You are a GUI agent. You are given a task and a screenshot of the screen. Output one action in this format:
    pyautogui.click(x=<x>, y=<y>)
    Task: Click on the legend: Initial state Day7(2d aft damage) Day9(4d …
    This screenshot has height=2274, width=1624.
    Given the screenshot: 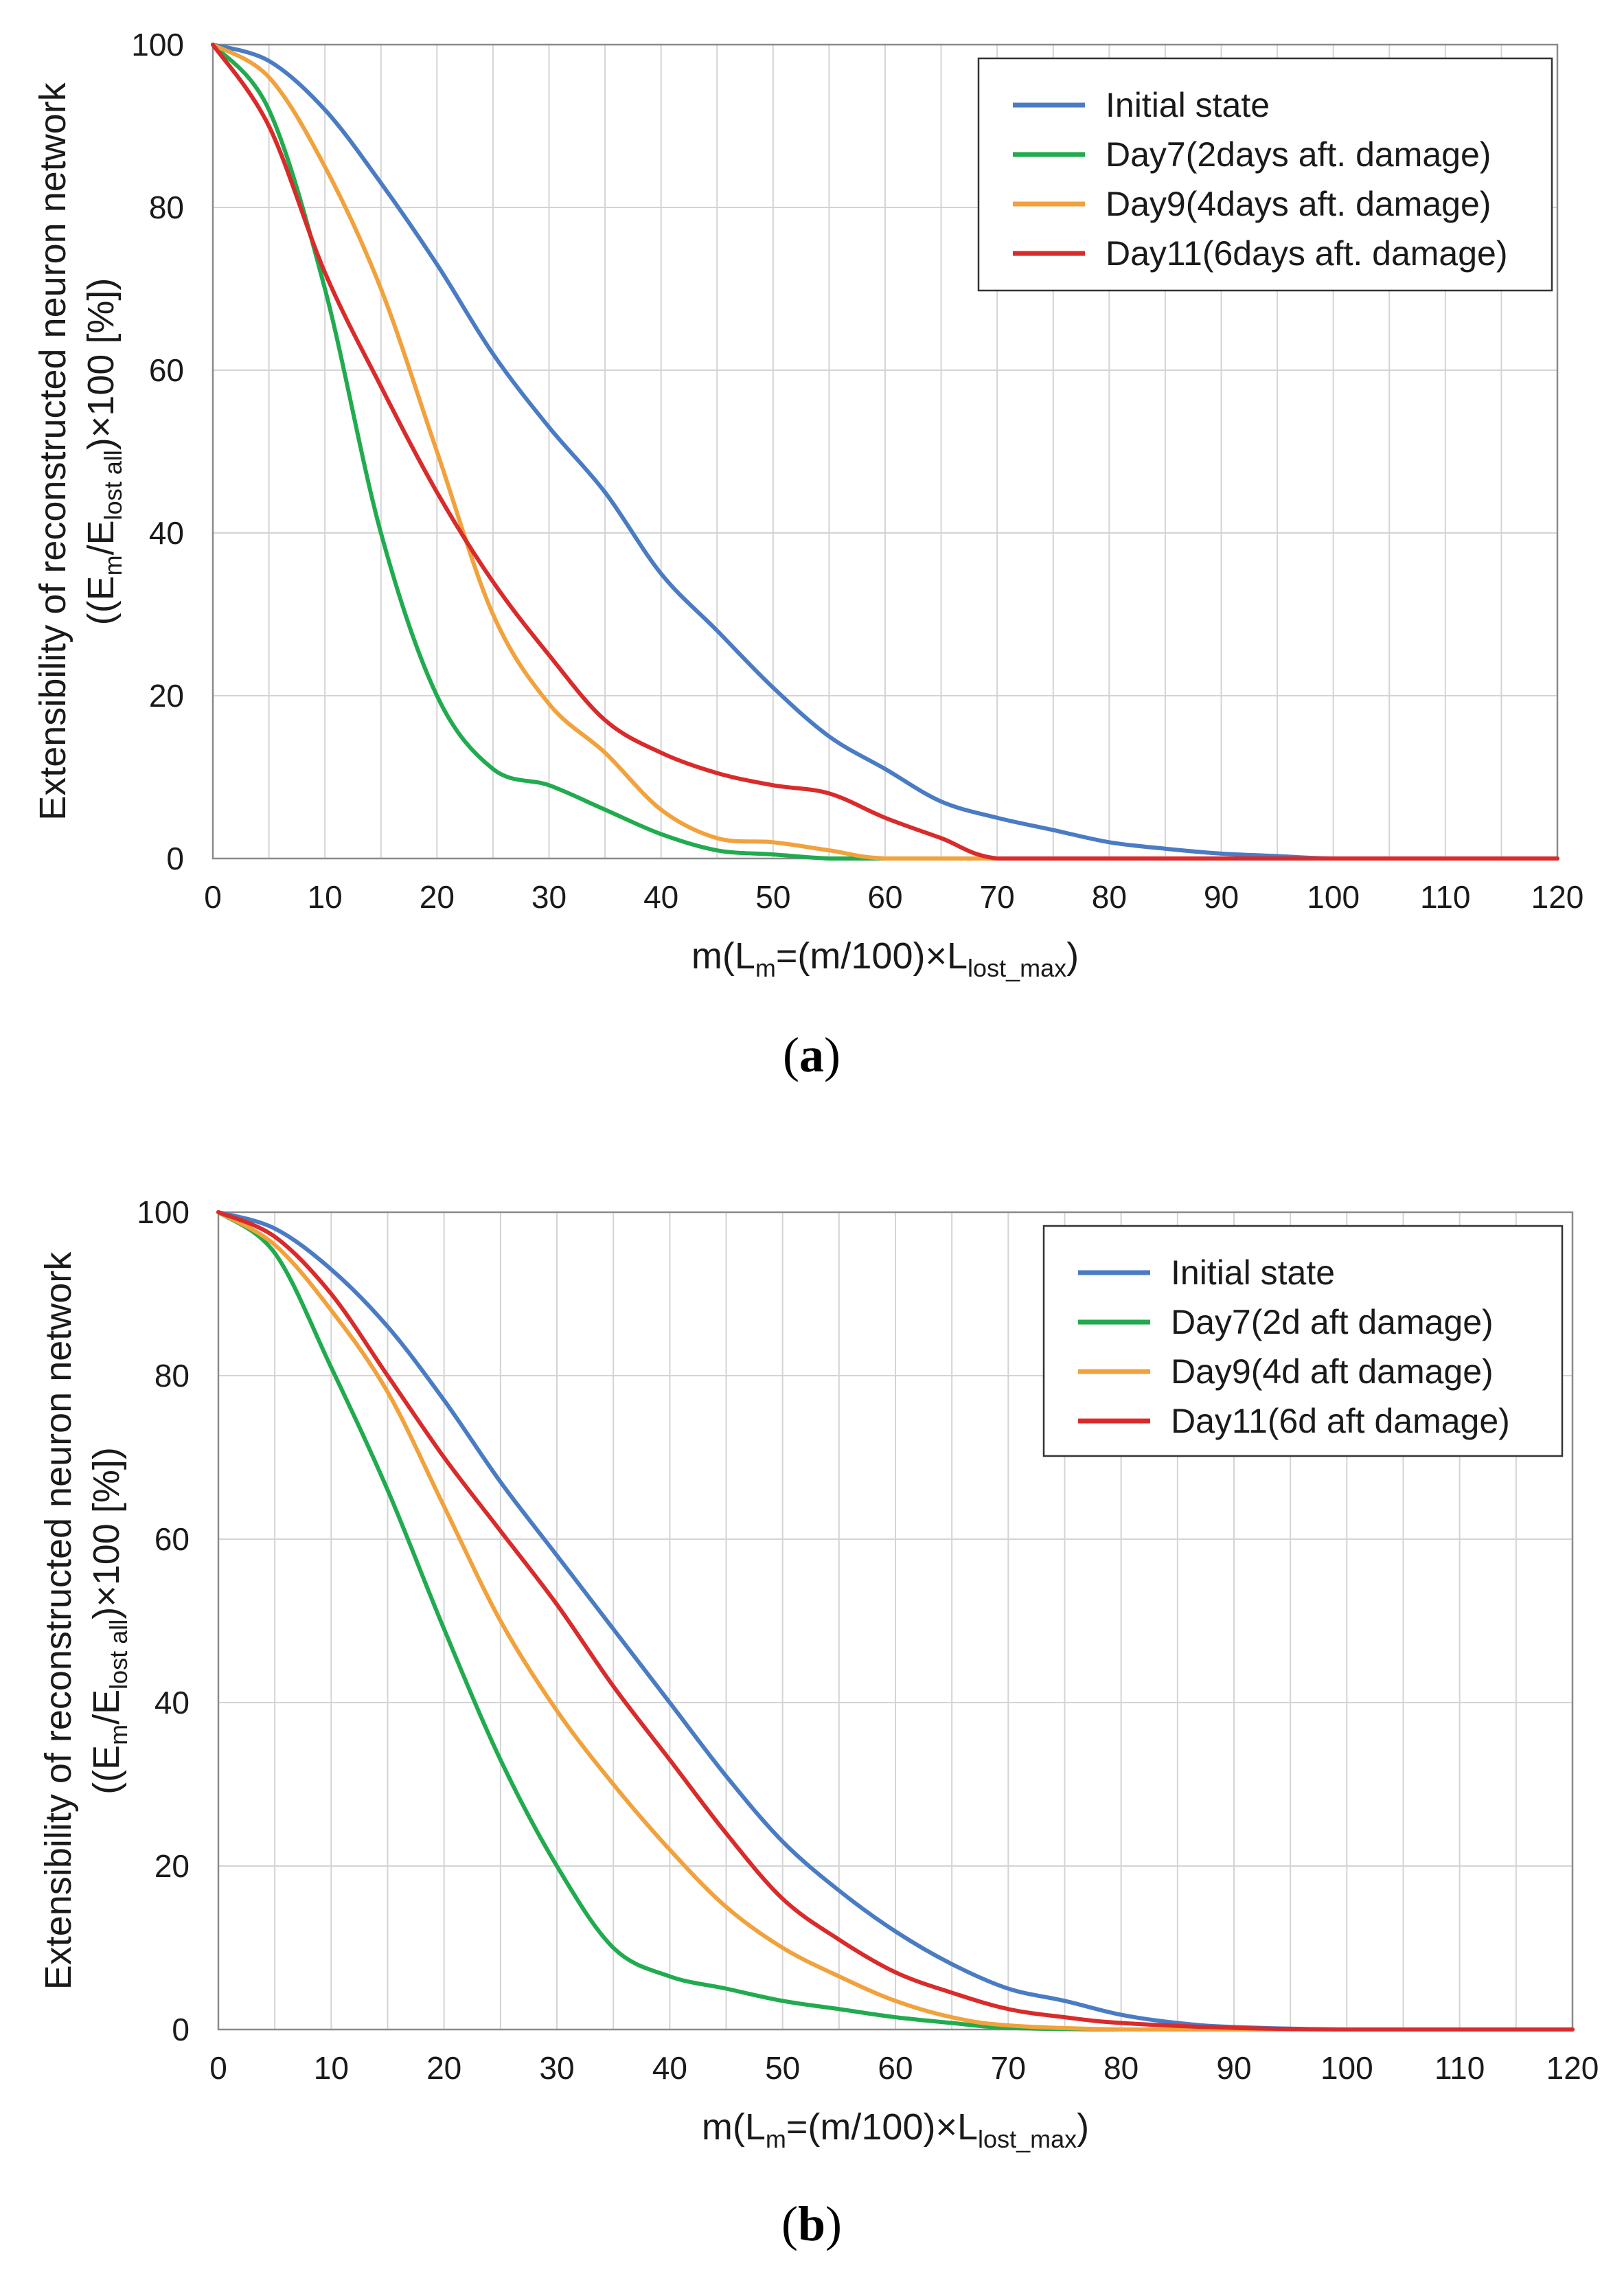 What is the action you would take?
    pyautogui.click(x=1303, y=1341)
    